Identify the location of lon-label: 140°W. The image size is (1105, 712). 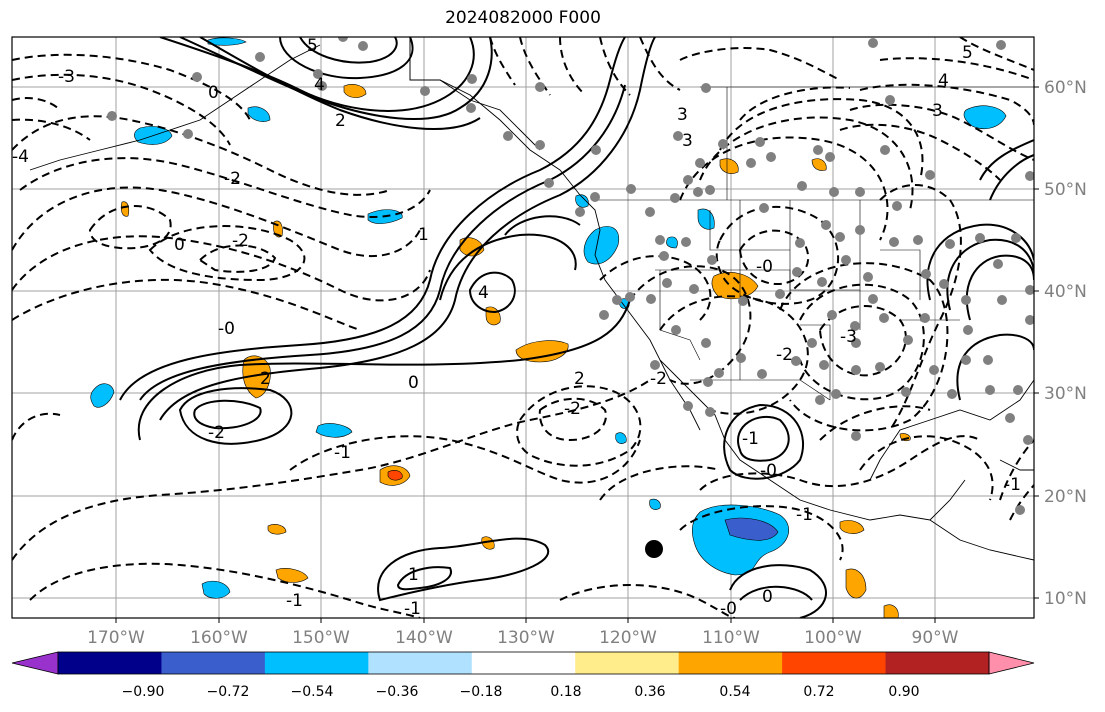
(424, 638).